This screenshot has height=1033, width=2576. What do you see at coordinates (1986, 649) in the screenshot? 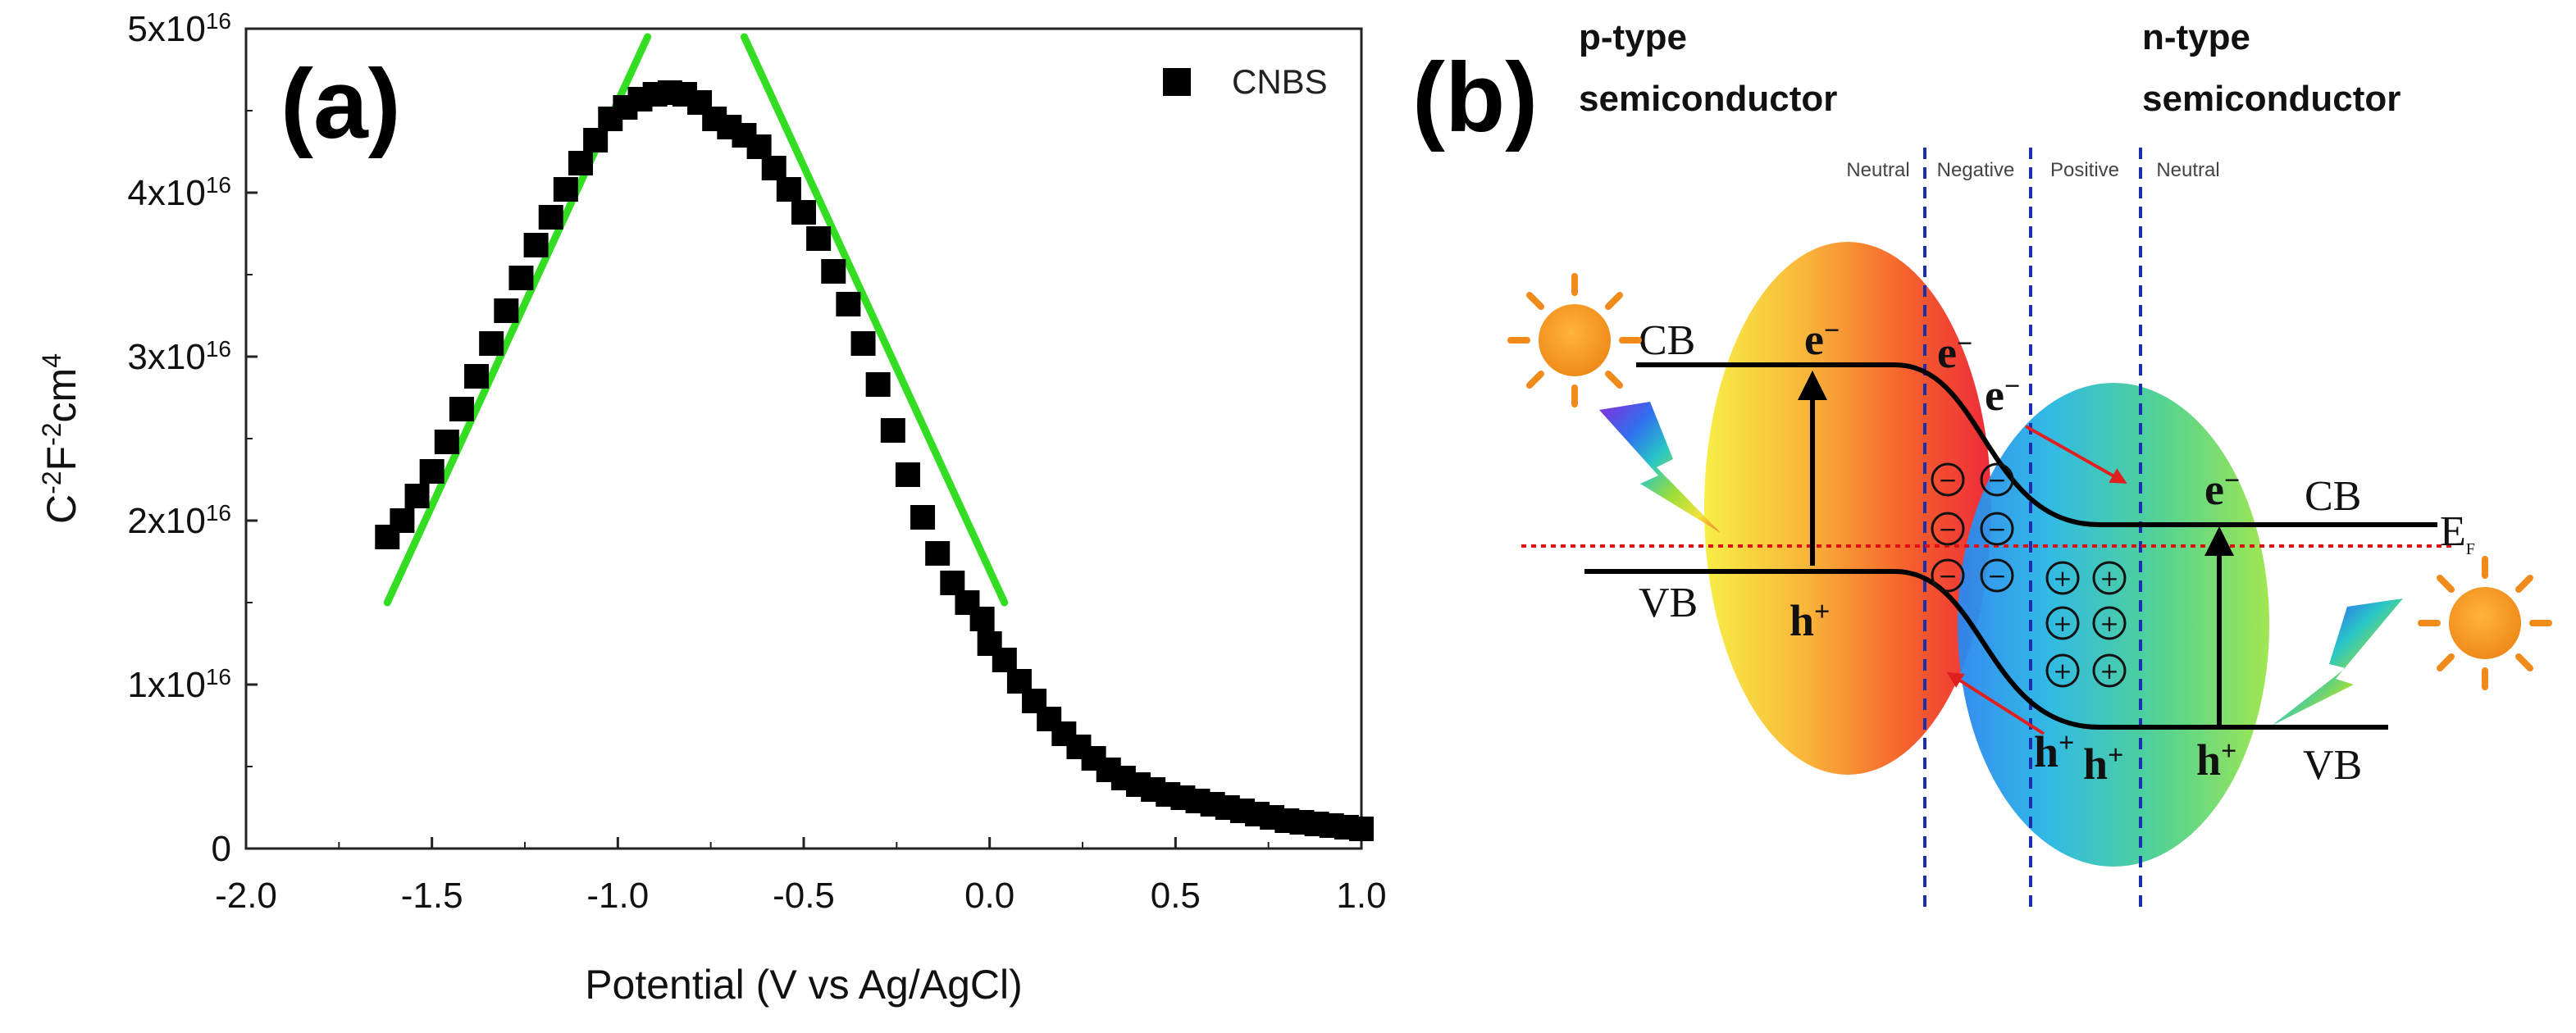
I see `valence-band` at bounding box center [1986, 649].